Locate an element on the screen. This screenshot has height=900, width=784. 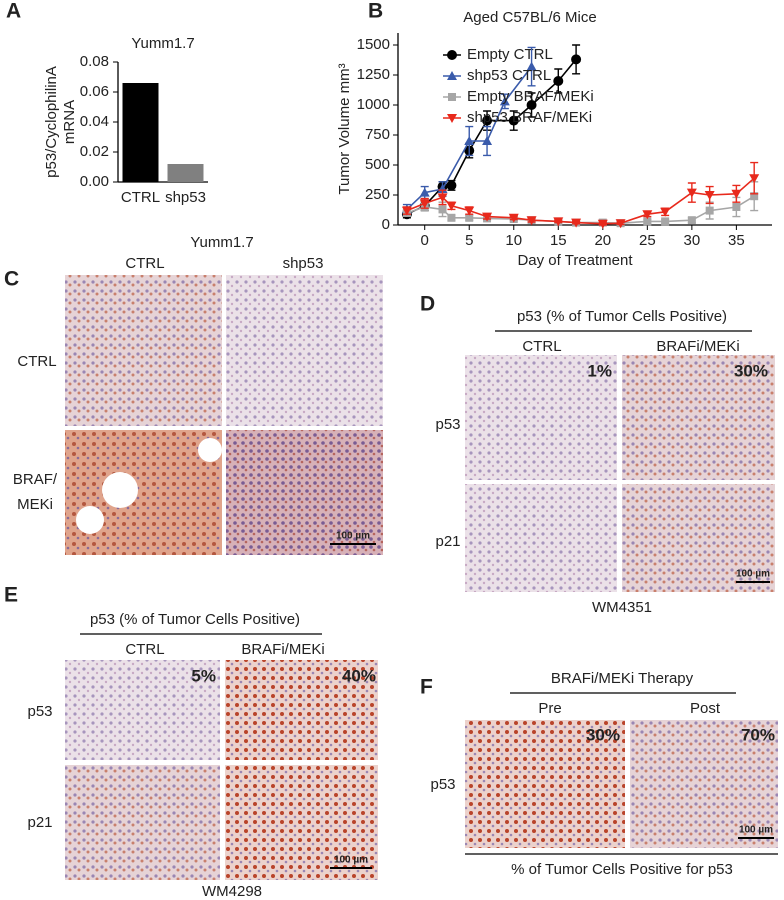
percentage: 30% is located at coordinates (751, 370).